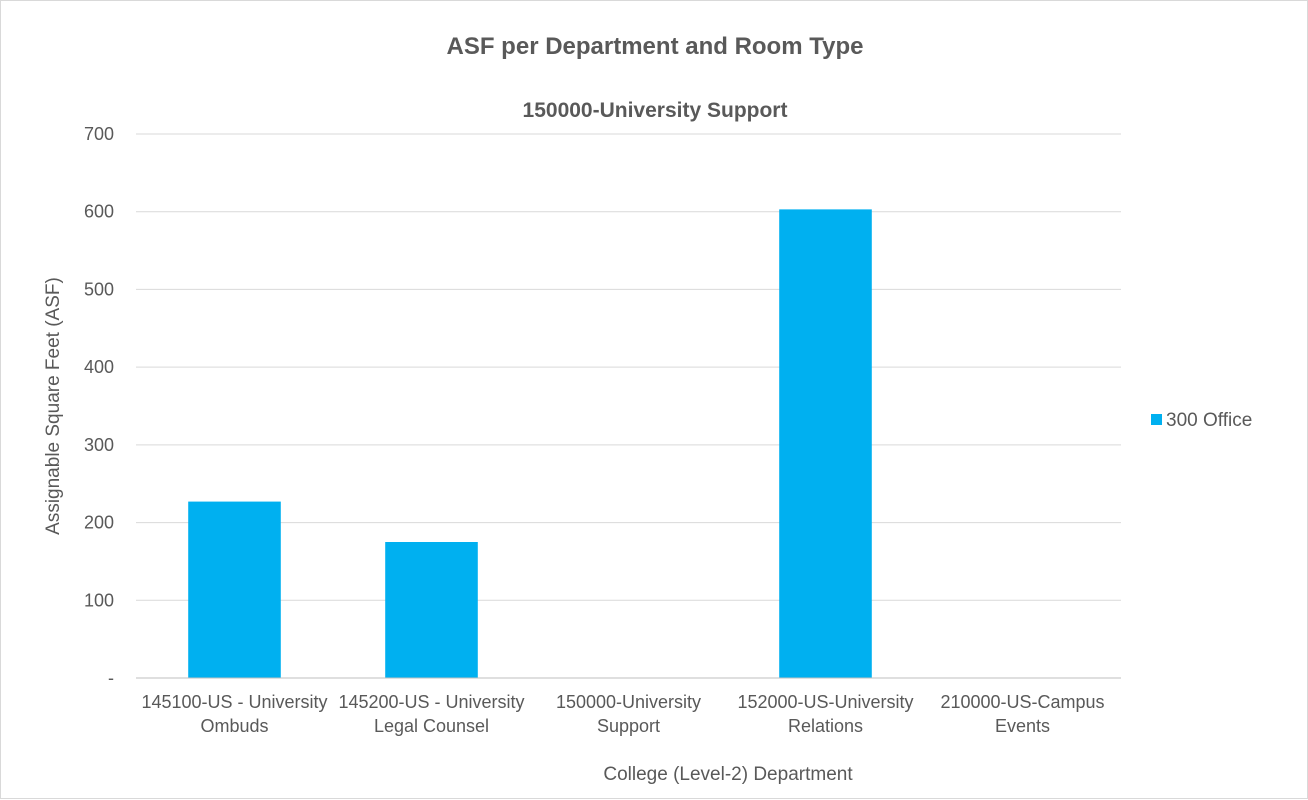 The image size is (1308, 800). Describe the element at coordinates (99, 367) in the screenshot. I see `y-tick-label: 400` at that location.